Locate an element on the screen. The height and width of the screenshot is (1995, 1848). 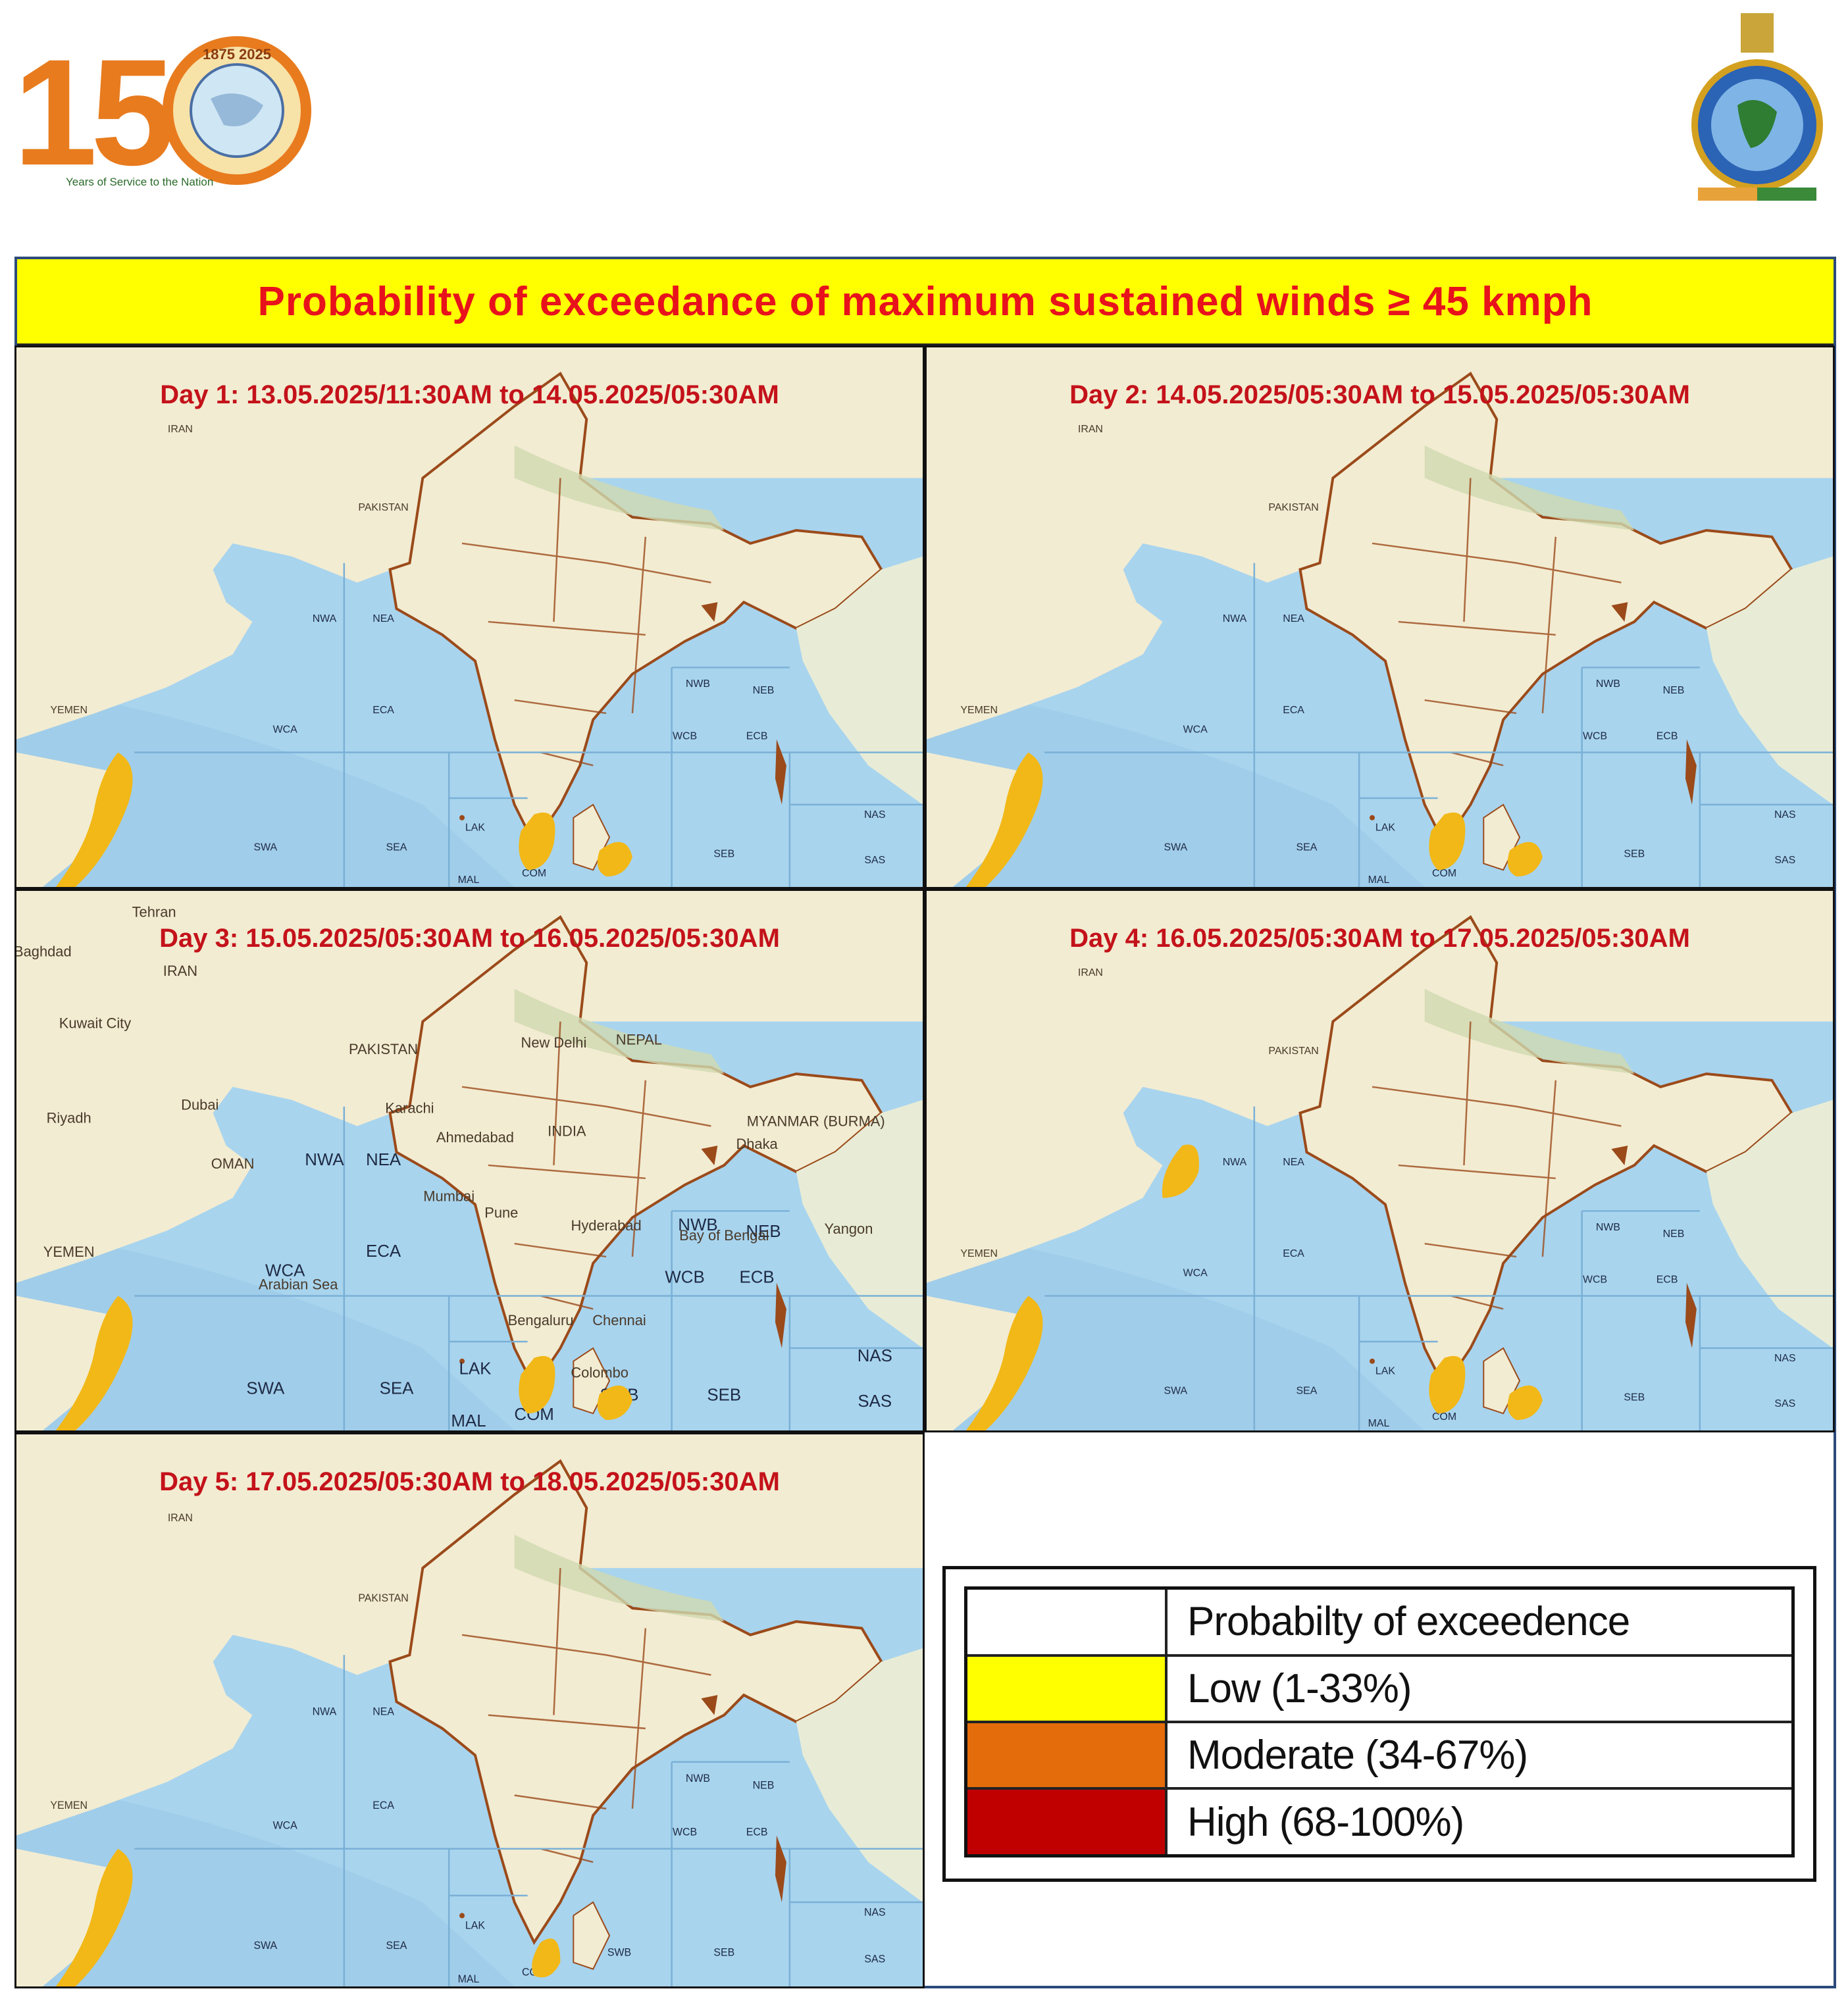
legend-row-low: Low (1-33%) is located at coordinates (1379, 1688).